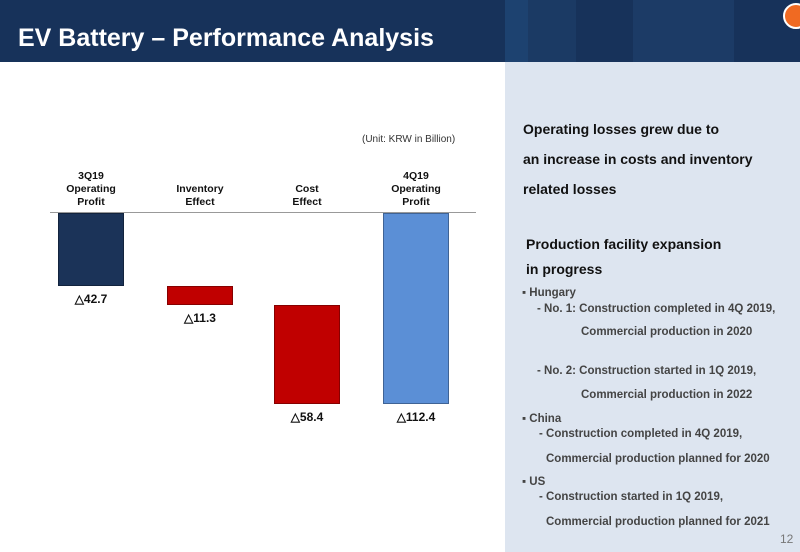  Describe the element at coordinates (631, 497) in the screenshot. I see `expansion-item: - Construction started in 1Q 2019,` at that location.